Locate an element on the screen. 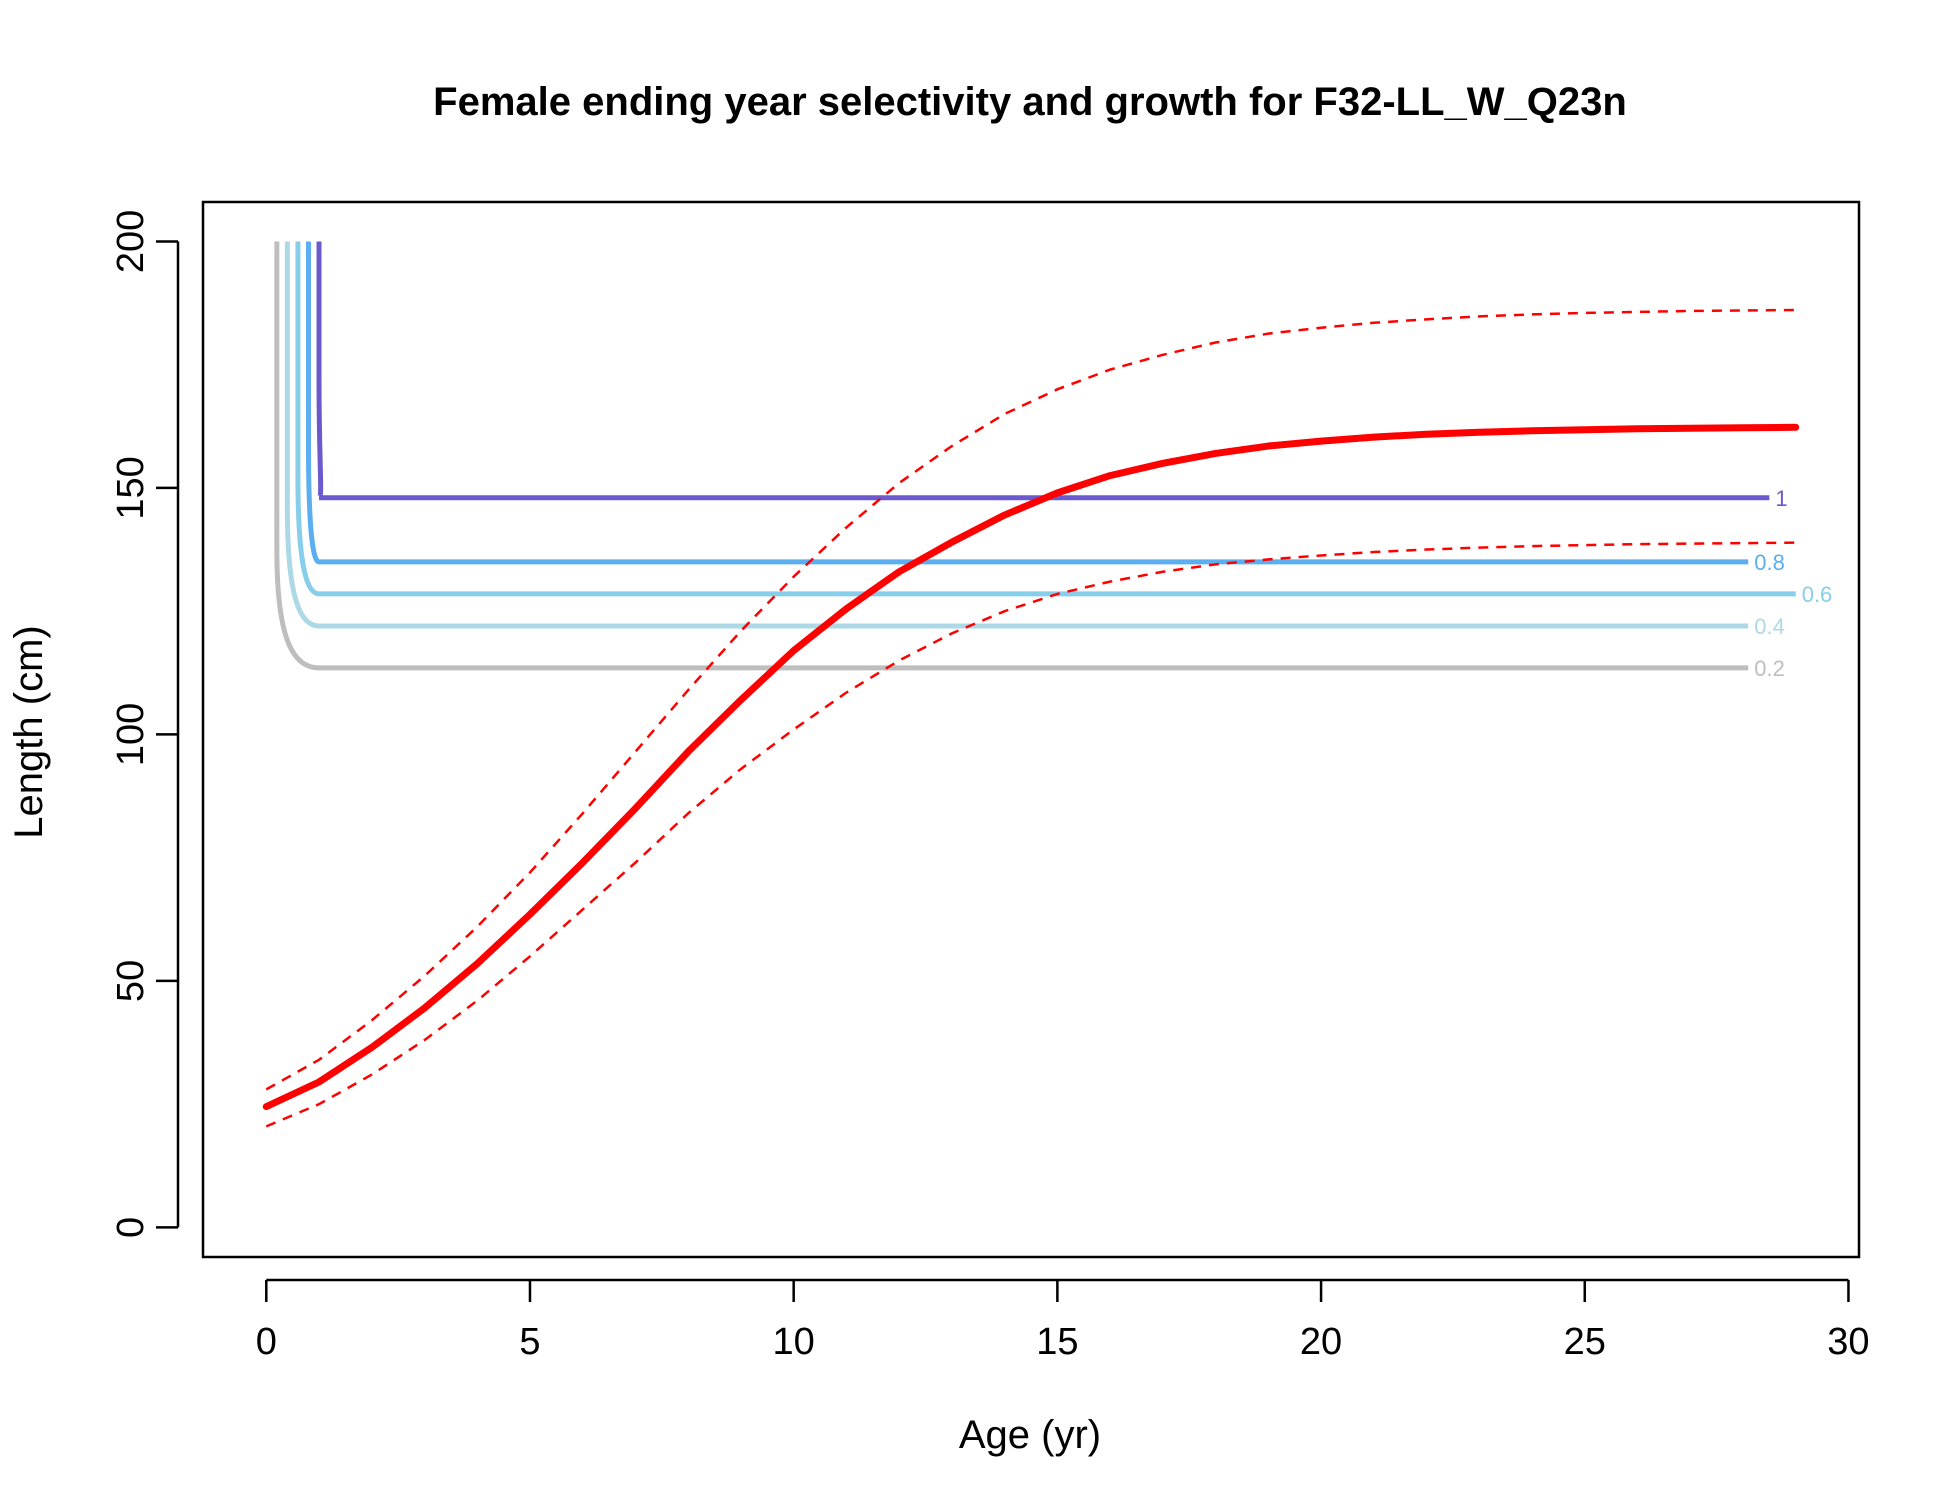  x-tick-label: 10 is located at coordinates (794, 1342).